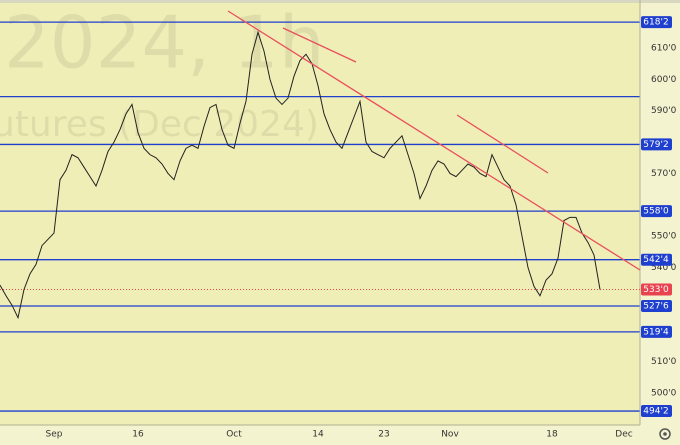 This screenshot has width=680, height=445. Describe the element at coordinates (552, 435) in the screenshot. I see `x-tick-label: 18` at that location.